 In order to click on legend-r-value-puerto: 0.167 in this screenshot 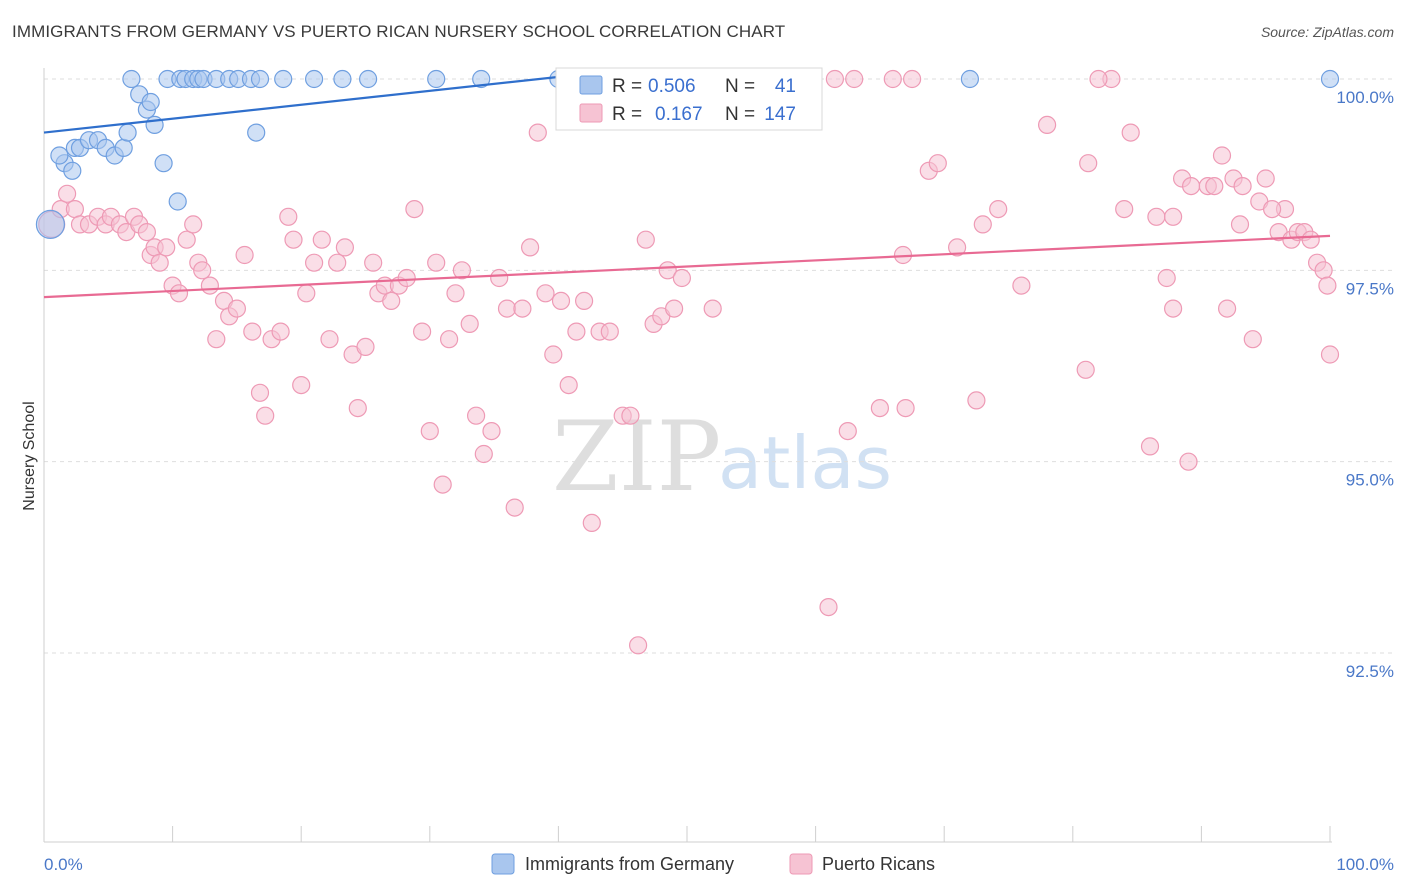, I will do `click(679, 114)`.